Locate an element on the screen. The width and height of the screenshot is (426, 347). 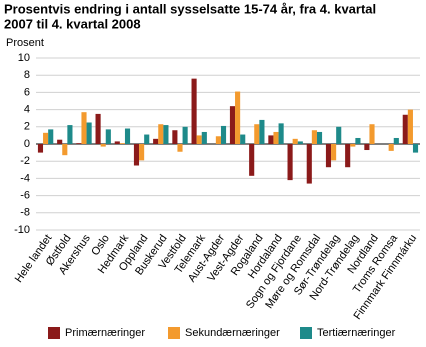
y-tick-label: 6 is located at coordinates (27, 92).